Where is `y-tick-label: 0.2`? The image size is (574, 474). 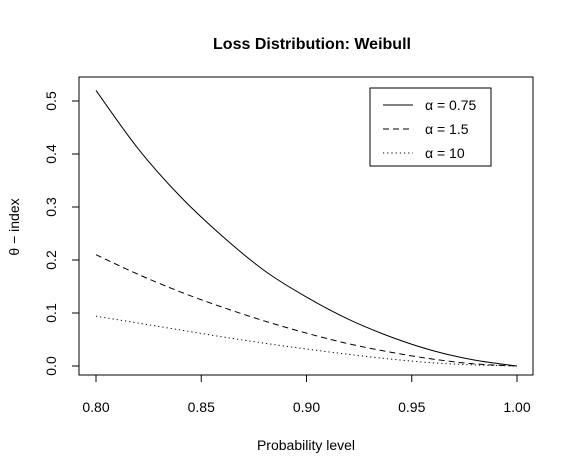
y-tick-label: 0.2 is located at coordinates (51, 260).